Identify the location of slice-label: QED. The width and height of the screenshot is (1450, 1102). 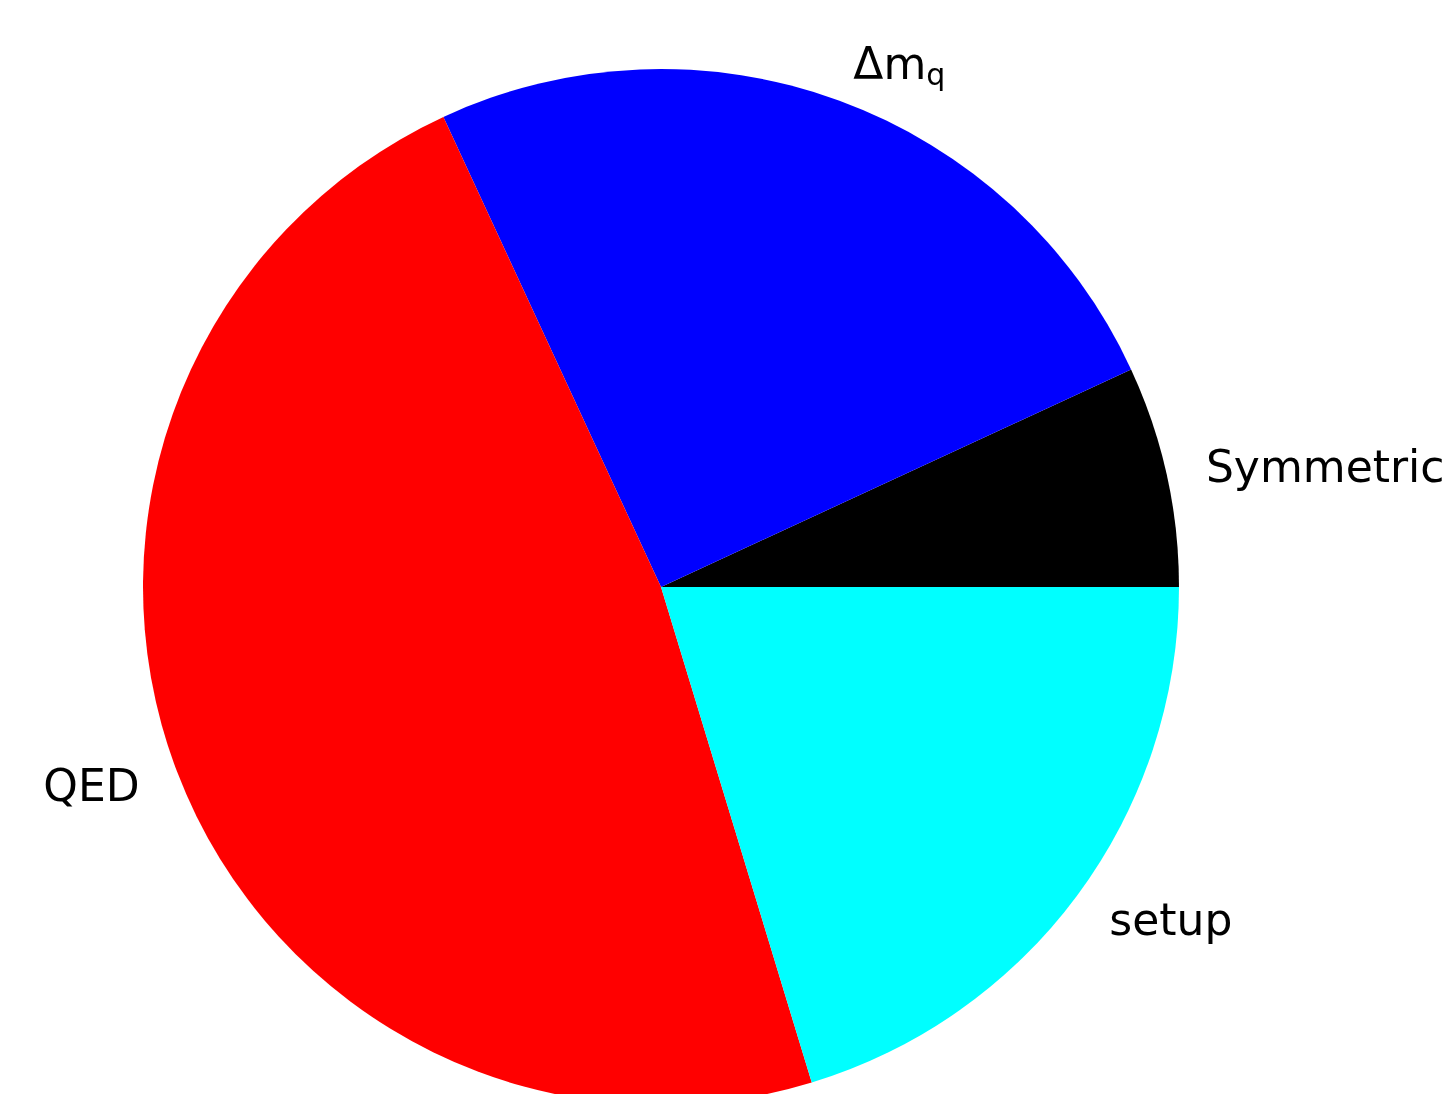
(91, 786).